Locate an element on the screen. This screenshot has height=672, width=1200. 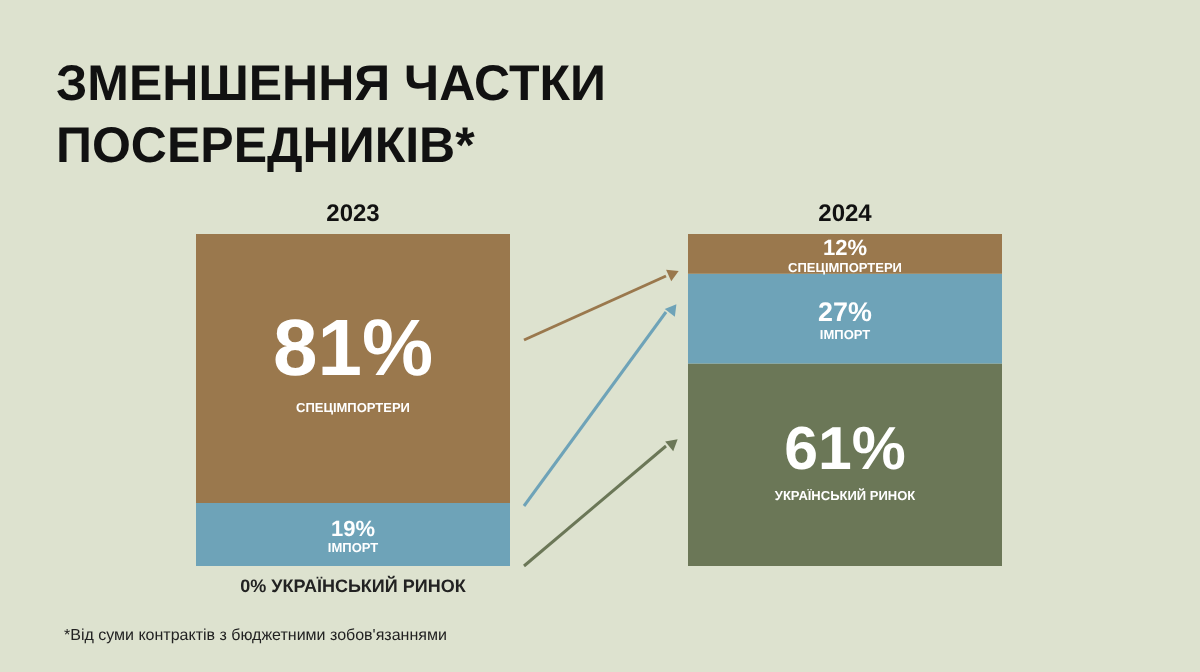
data-label: 19% is located at coordinates (353, 529).